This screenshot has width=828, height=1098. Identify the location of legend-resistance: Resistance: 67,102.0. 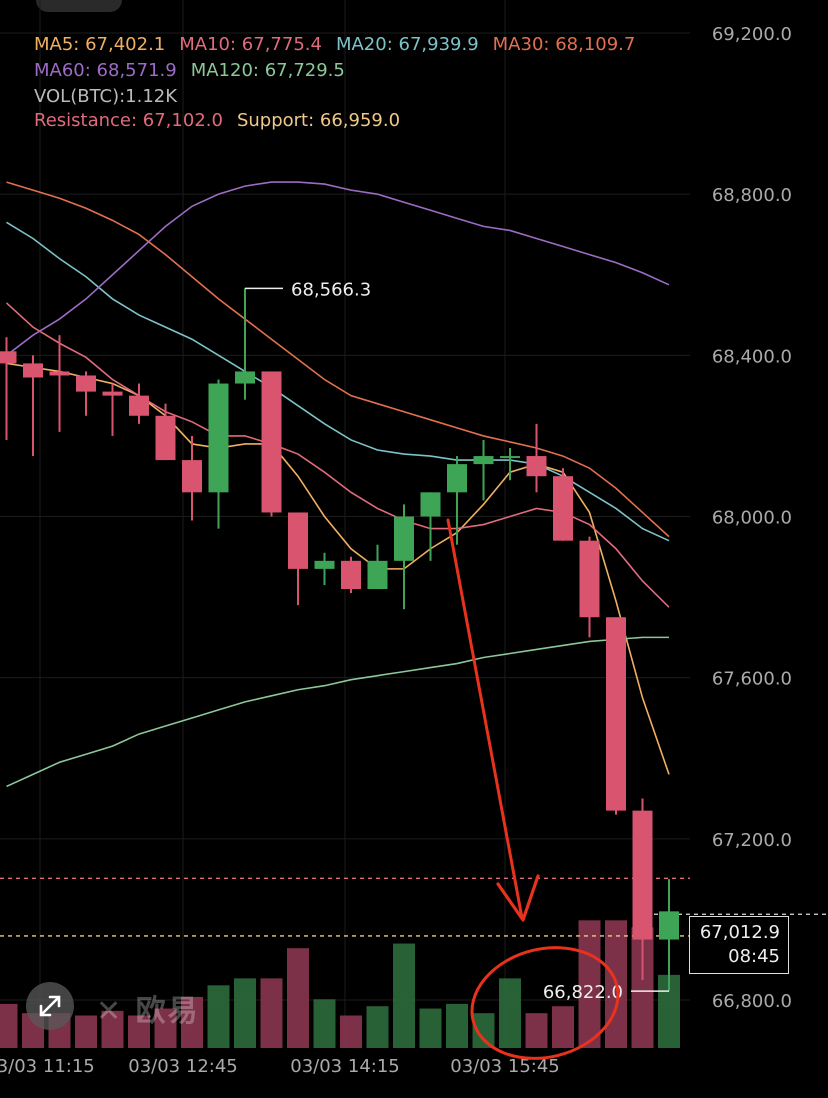
(128, 120).